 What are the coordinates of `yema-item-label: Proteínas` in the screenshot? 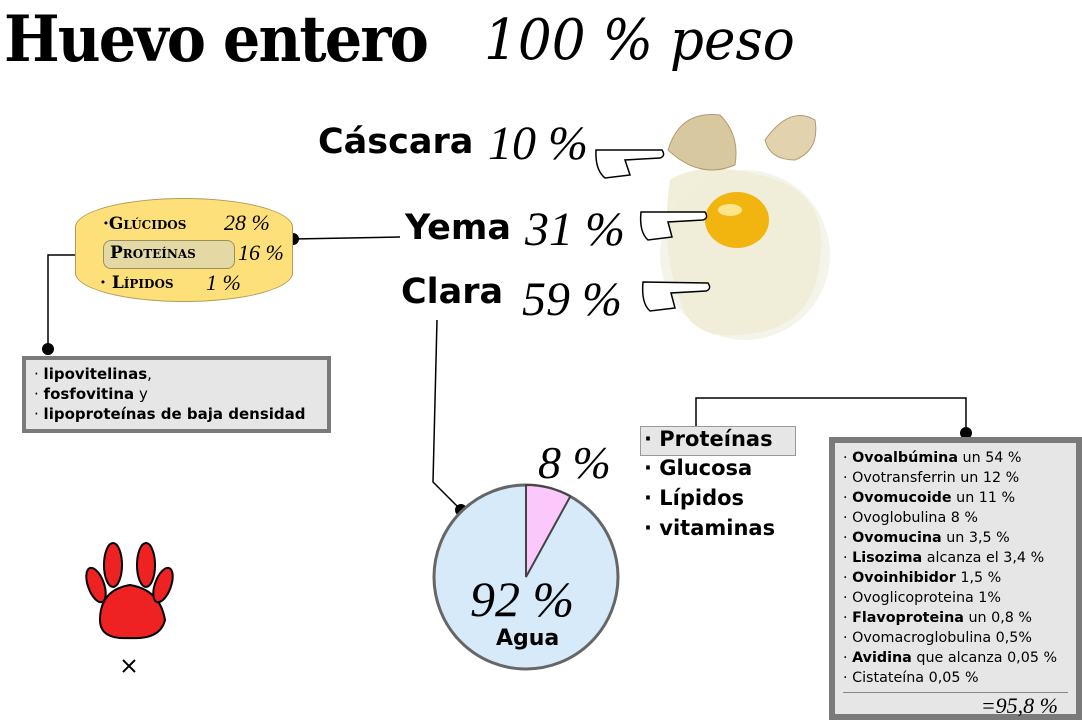 It's located at (153, 253).